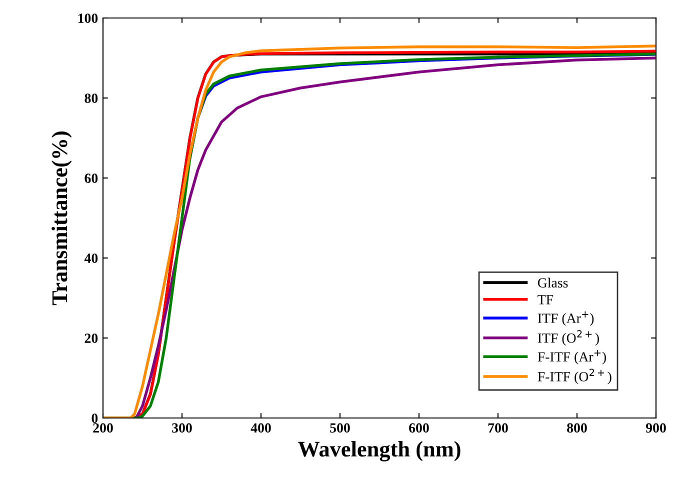  Describe the element at coordinates (91, 98) in the screenshot. I see `y-tick-label: 80` at that location.